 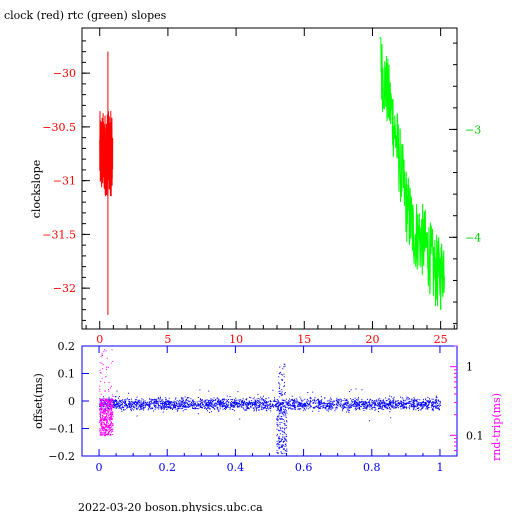 I want to click on top-y2-tick-label: −4, so click(x=473, y=237).